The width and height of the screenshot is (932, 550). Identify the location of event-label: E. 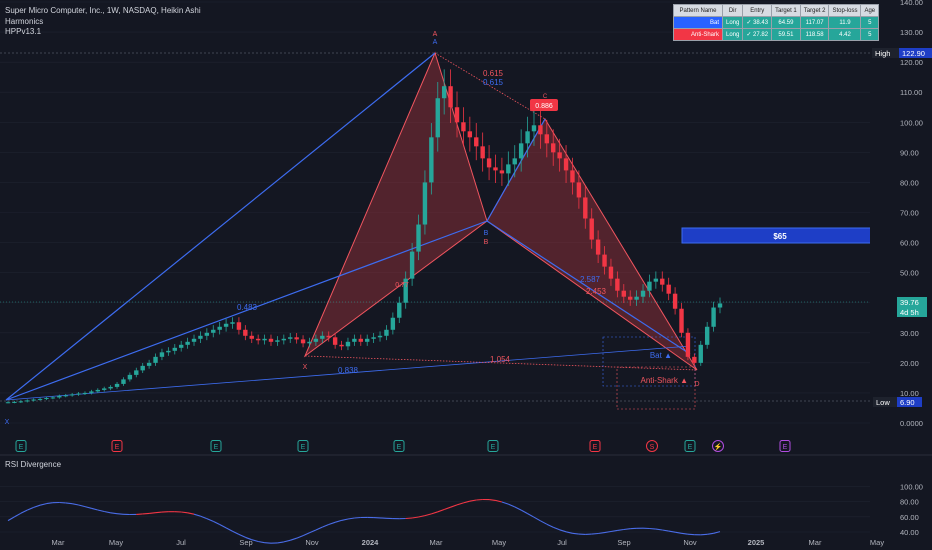
(399, 447).